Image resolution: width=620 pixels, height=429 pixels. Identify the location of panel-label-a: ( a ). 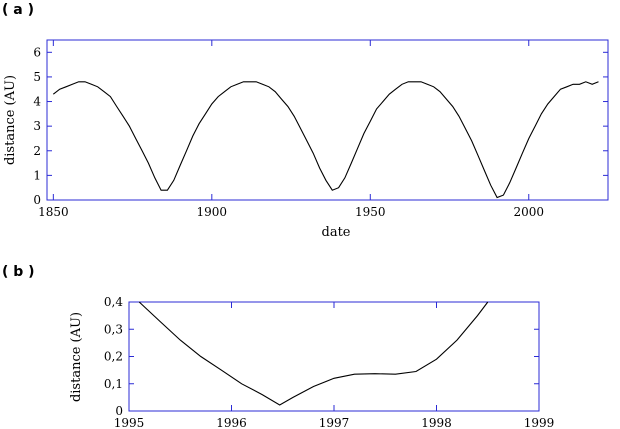
(18, 10).